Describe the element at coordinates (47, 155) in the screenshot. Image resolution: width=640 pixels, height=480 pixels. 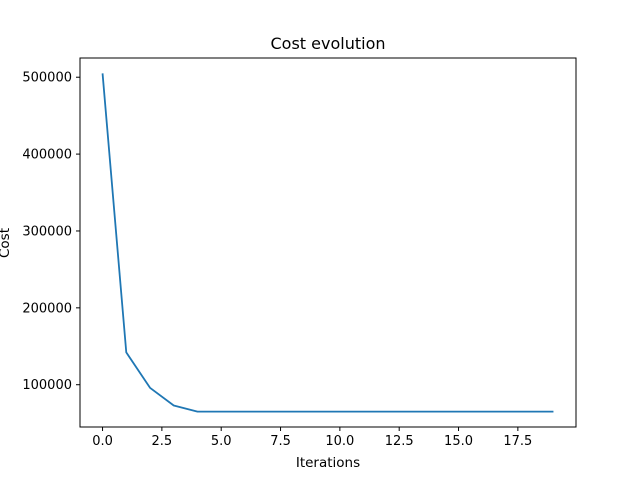
I see `y-tick-label: 400000` at that location.